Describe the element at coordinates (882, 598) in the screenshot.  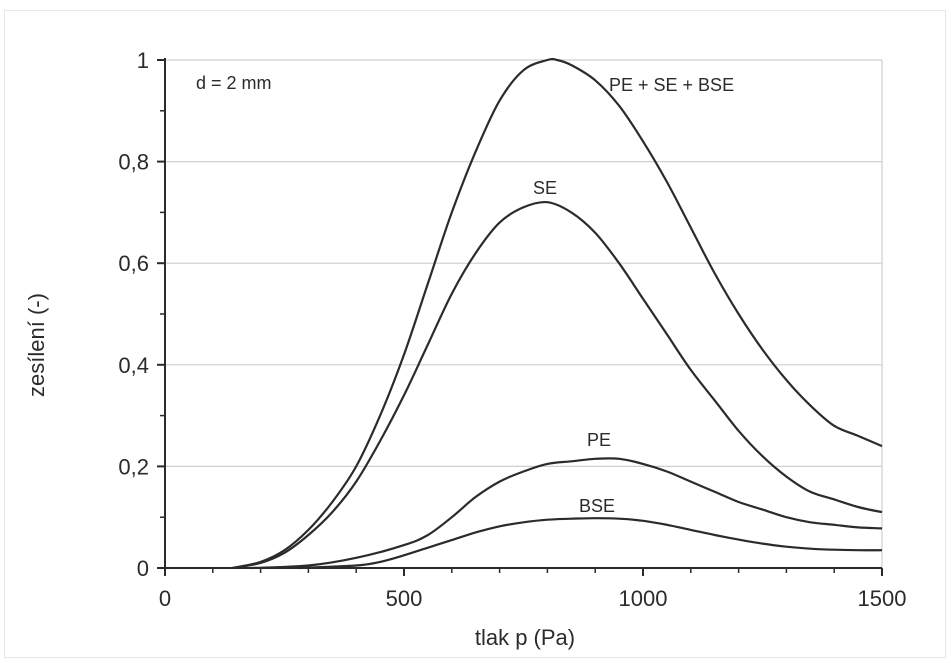
I see `x-tick-label-3: 1500` at that location.